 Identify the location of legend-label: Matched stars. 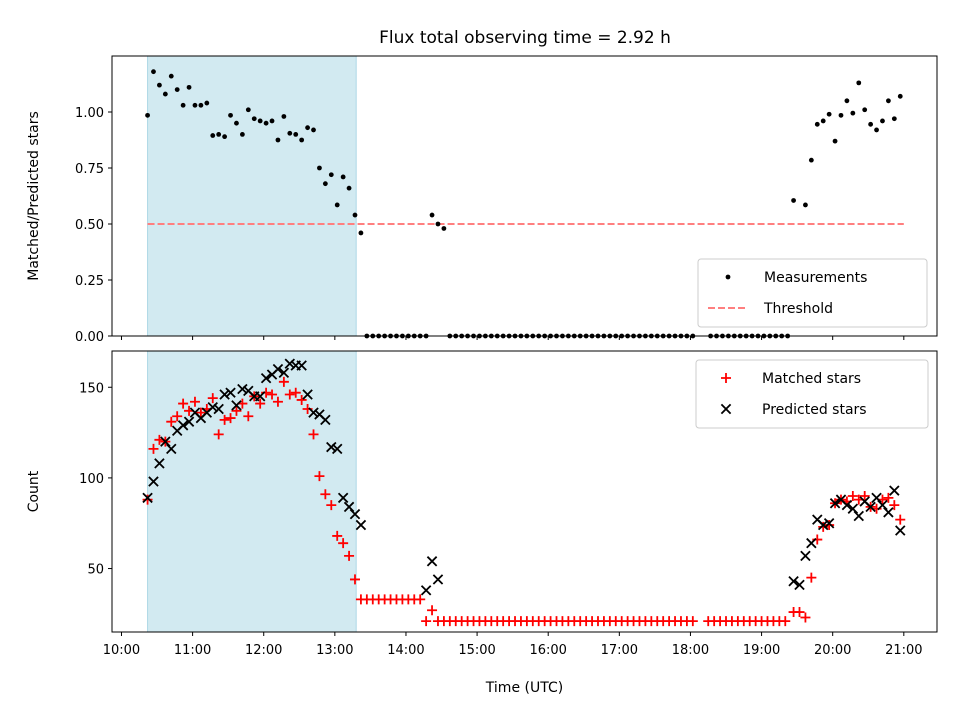
(811, 379).